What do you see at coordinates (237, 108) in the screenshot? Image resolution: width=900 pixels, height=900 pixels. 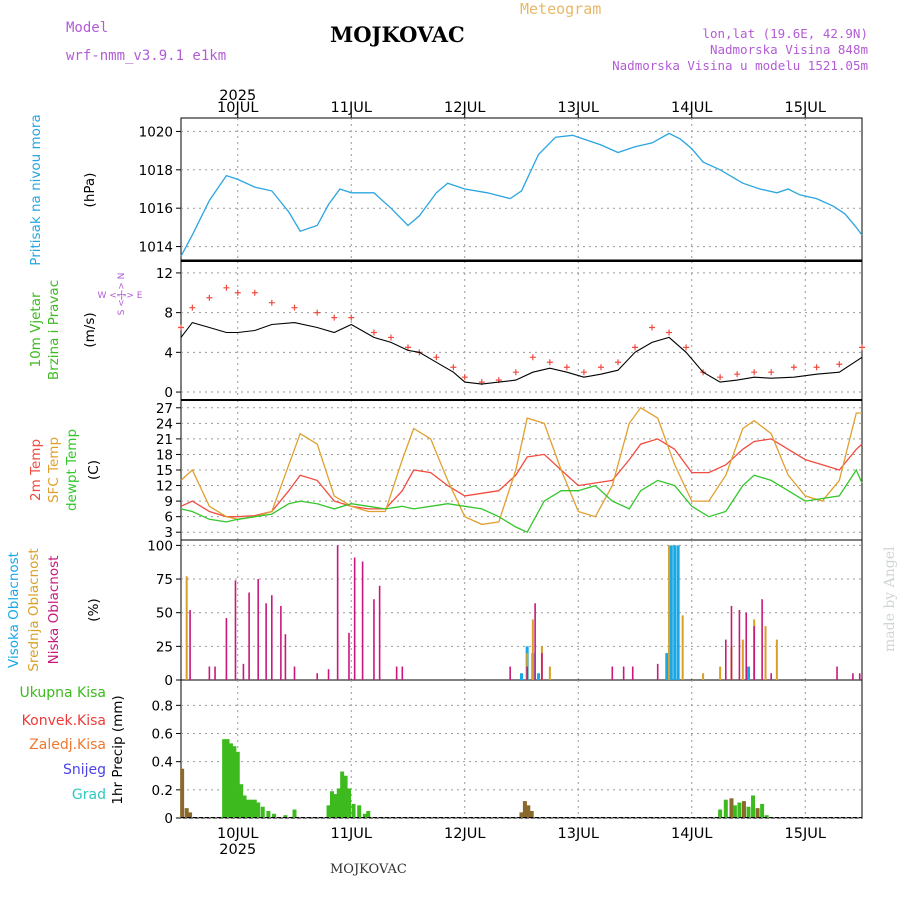 I see `x-tick-label-top: 10JUL` at bounding box center [237, 108].